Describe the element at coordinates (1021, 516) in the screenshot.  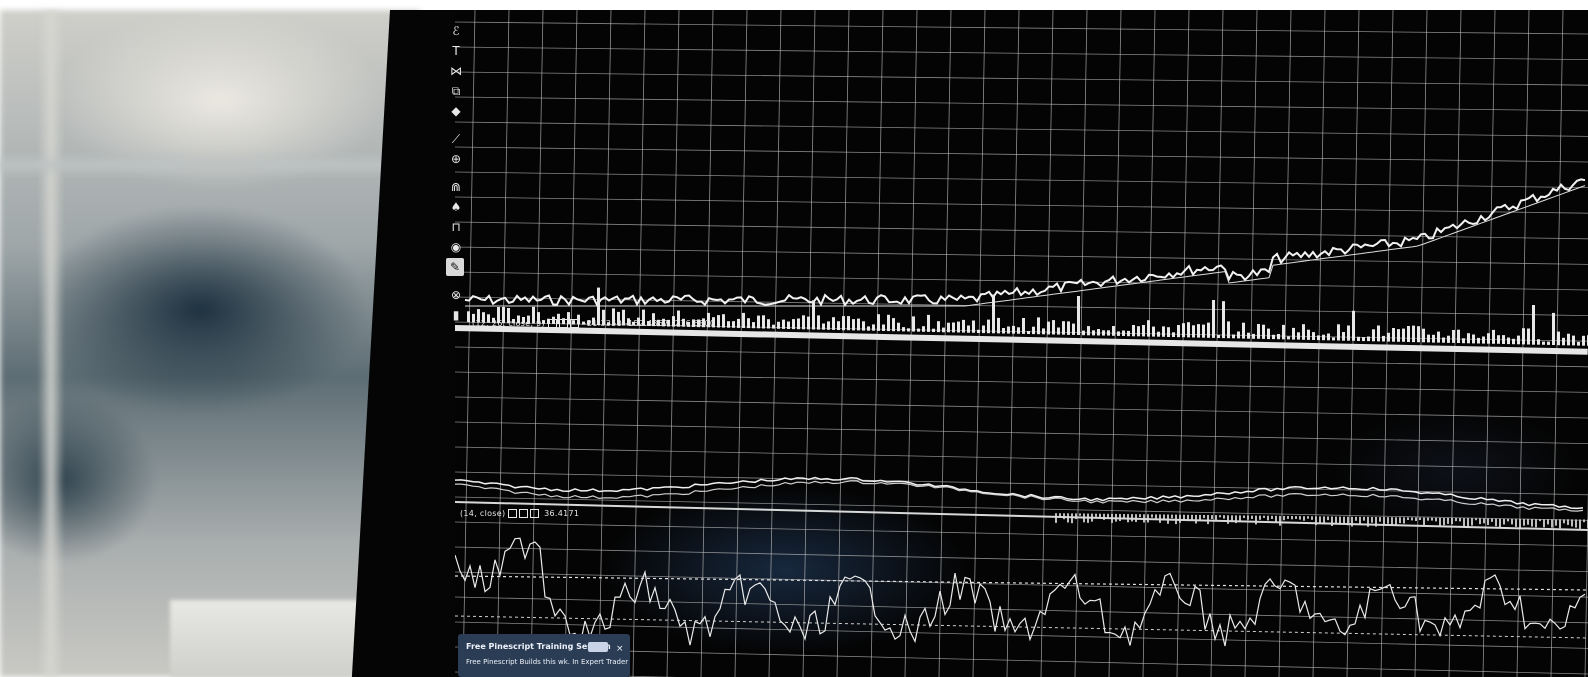
I see `macd-panel-divider` at that location.